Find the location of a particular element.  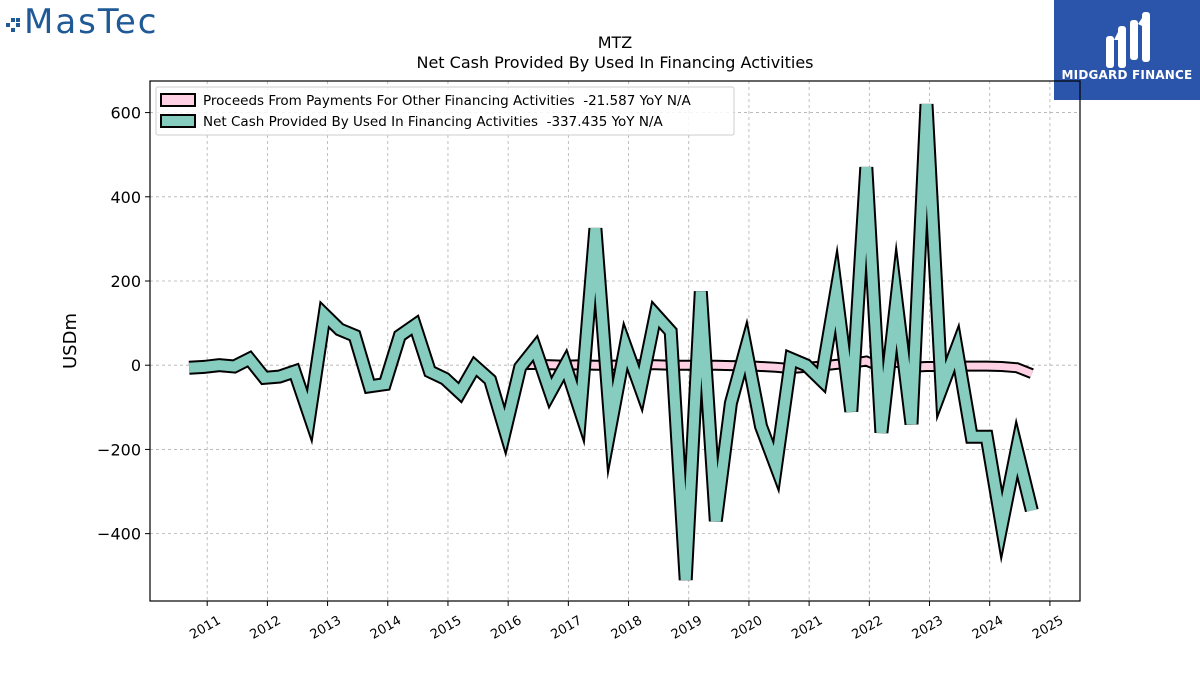

legend-box is located at coordinates (445, 111).